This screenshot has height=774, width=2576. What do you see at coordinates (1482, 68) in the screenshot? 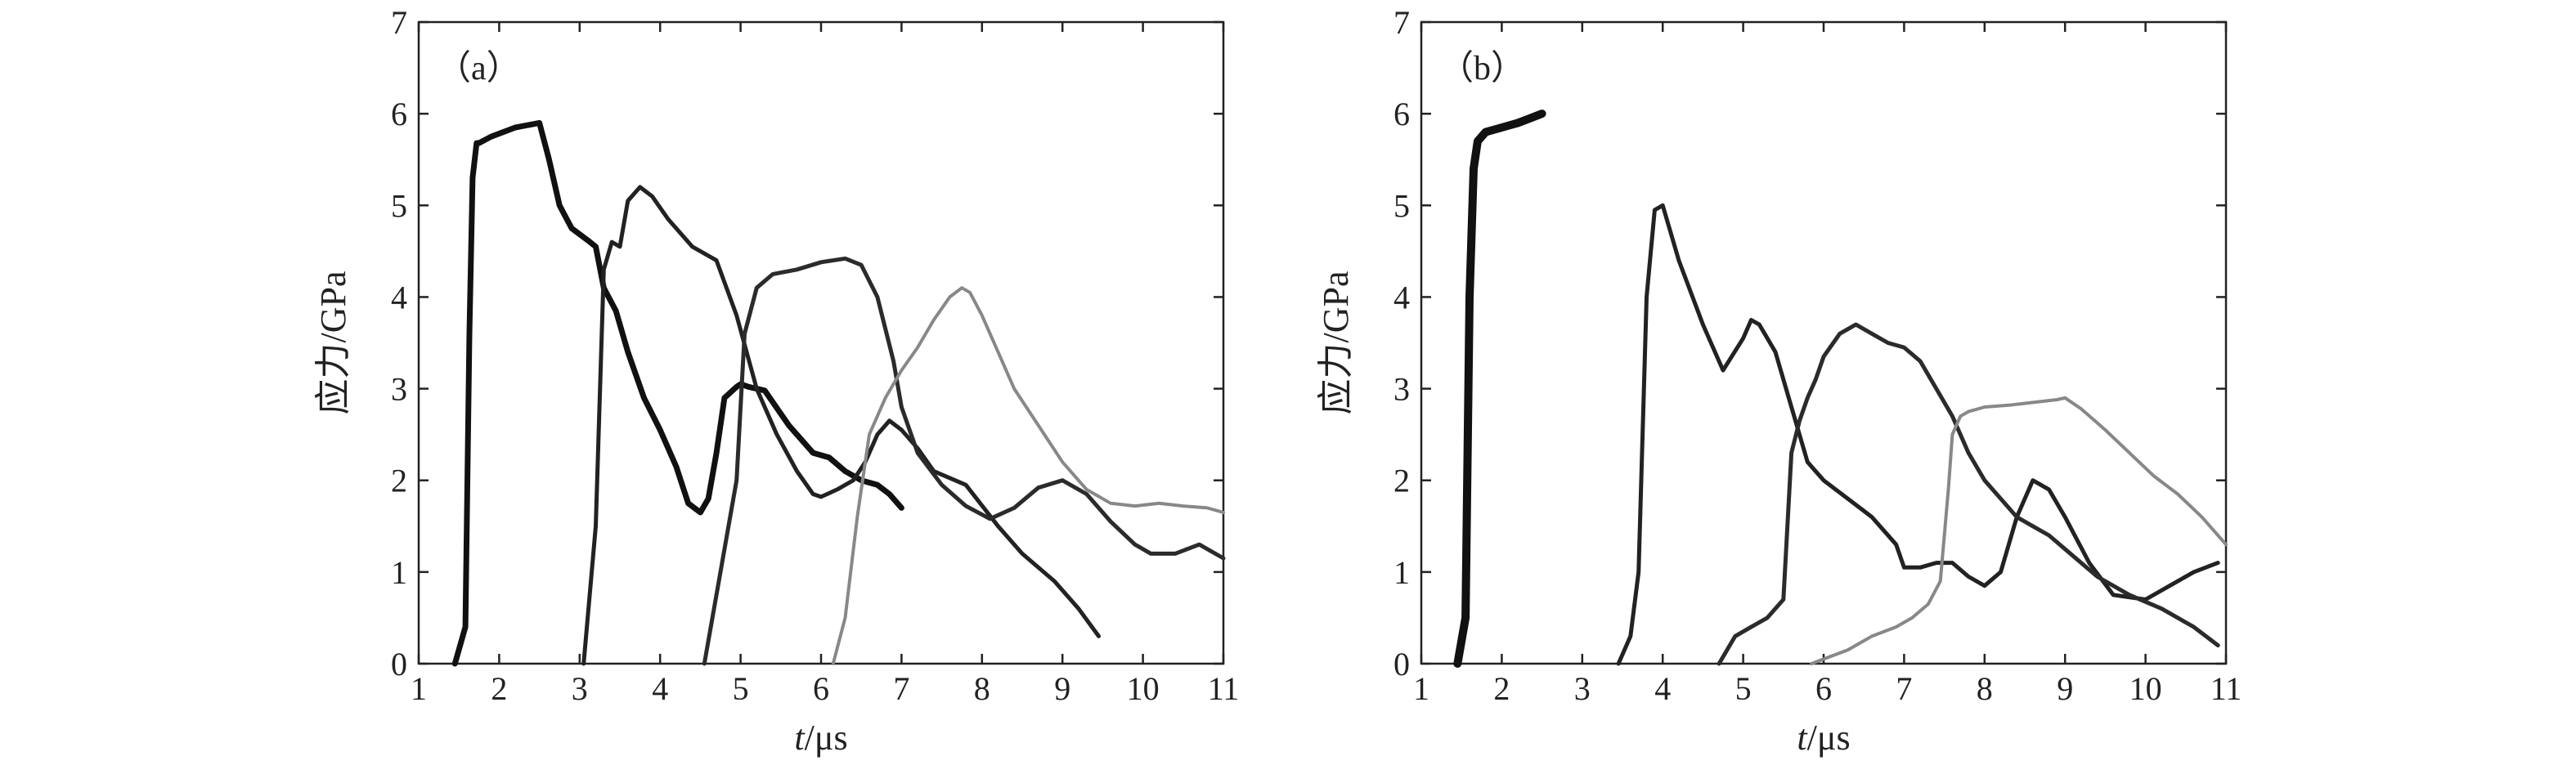
I see `panel-label: （b）` at bounding box center [1482, 68].